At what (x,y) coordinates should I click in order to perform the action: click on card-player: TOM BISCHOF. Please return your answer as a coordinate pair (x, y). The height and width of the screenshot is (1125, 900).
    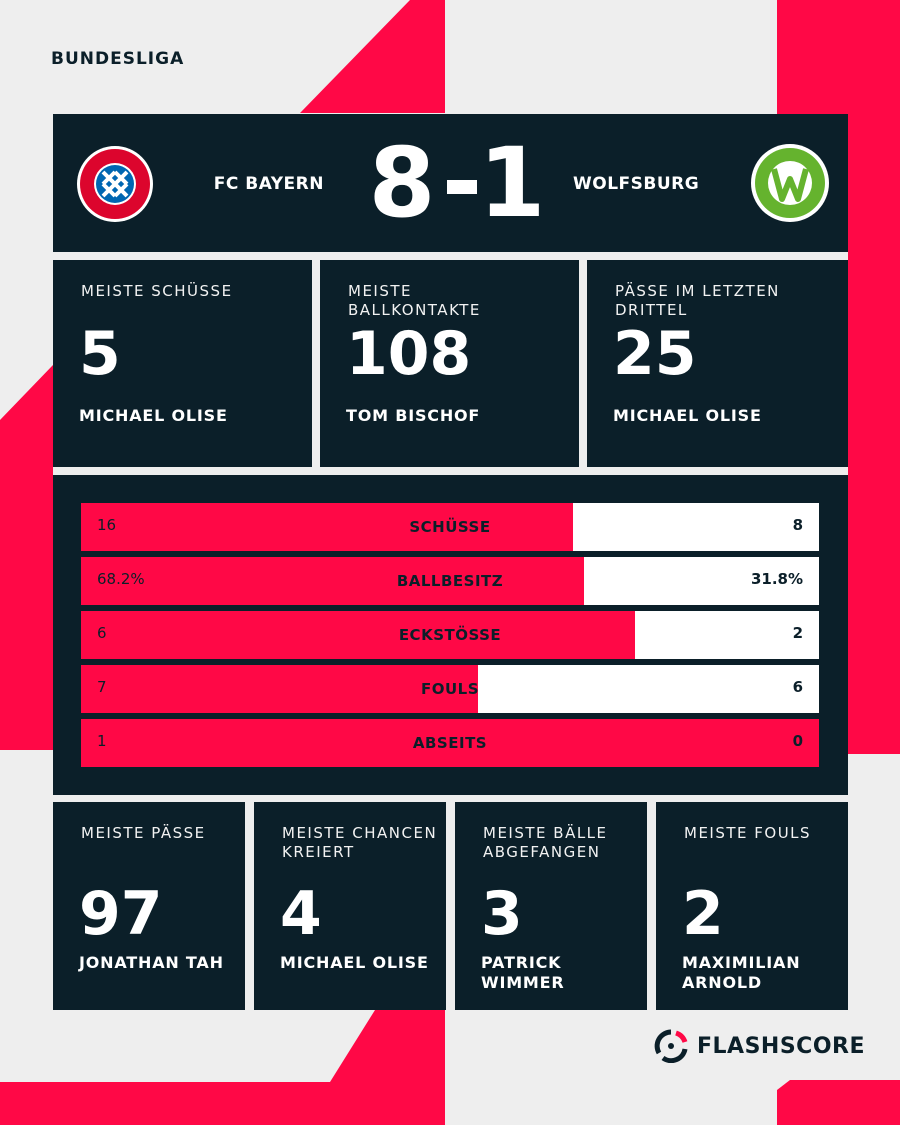
    Looking at the image, I should click on (413, 415).